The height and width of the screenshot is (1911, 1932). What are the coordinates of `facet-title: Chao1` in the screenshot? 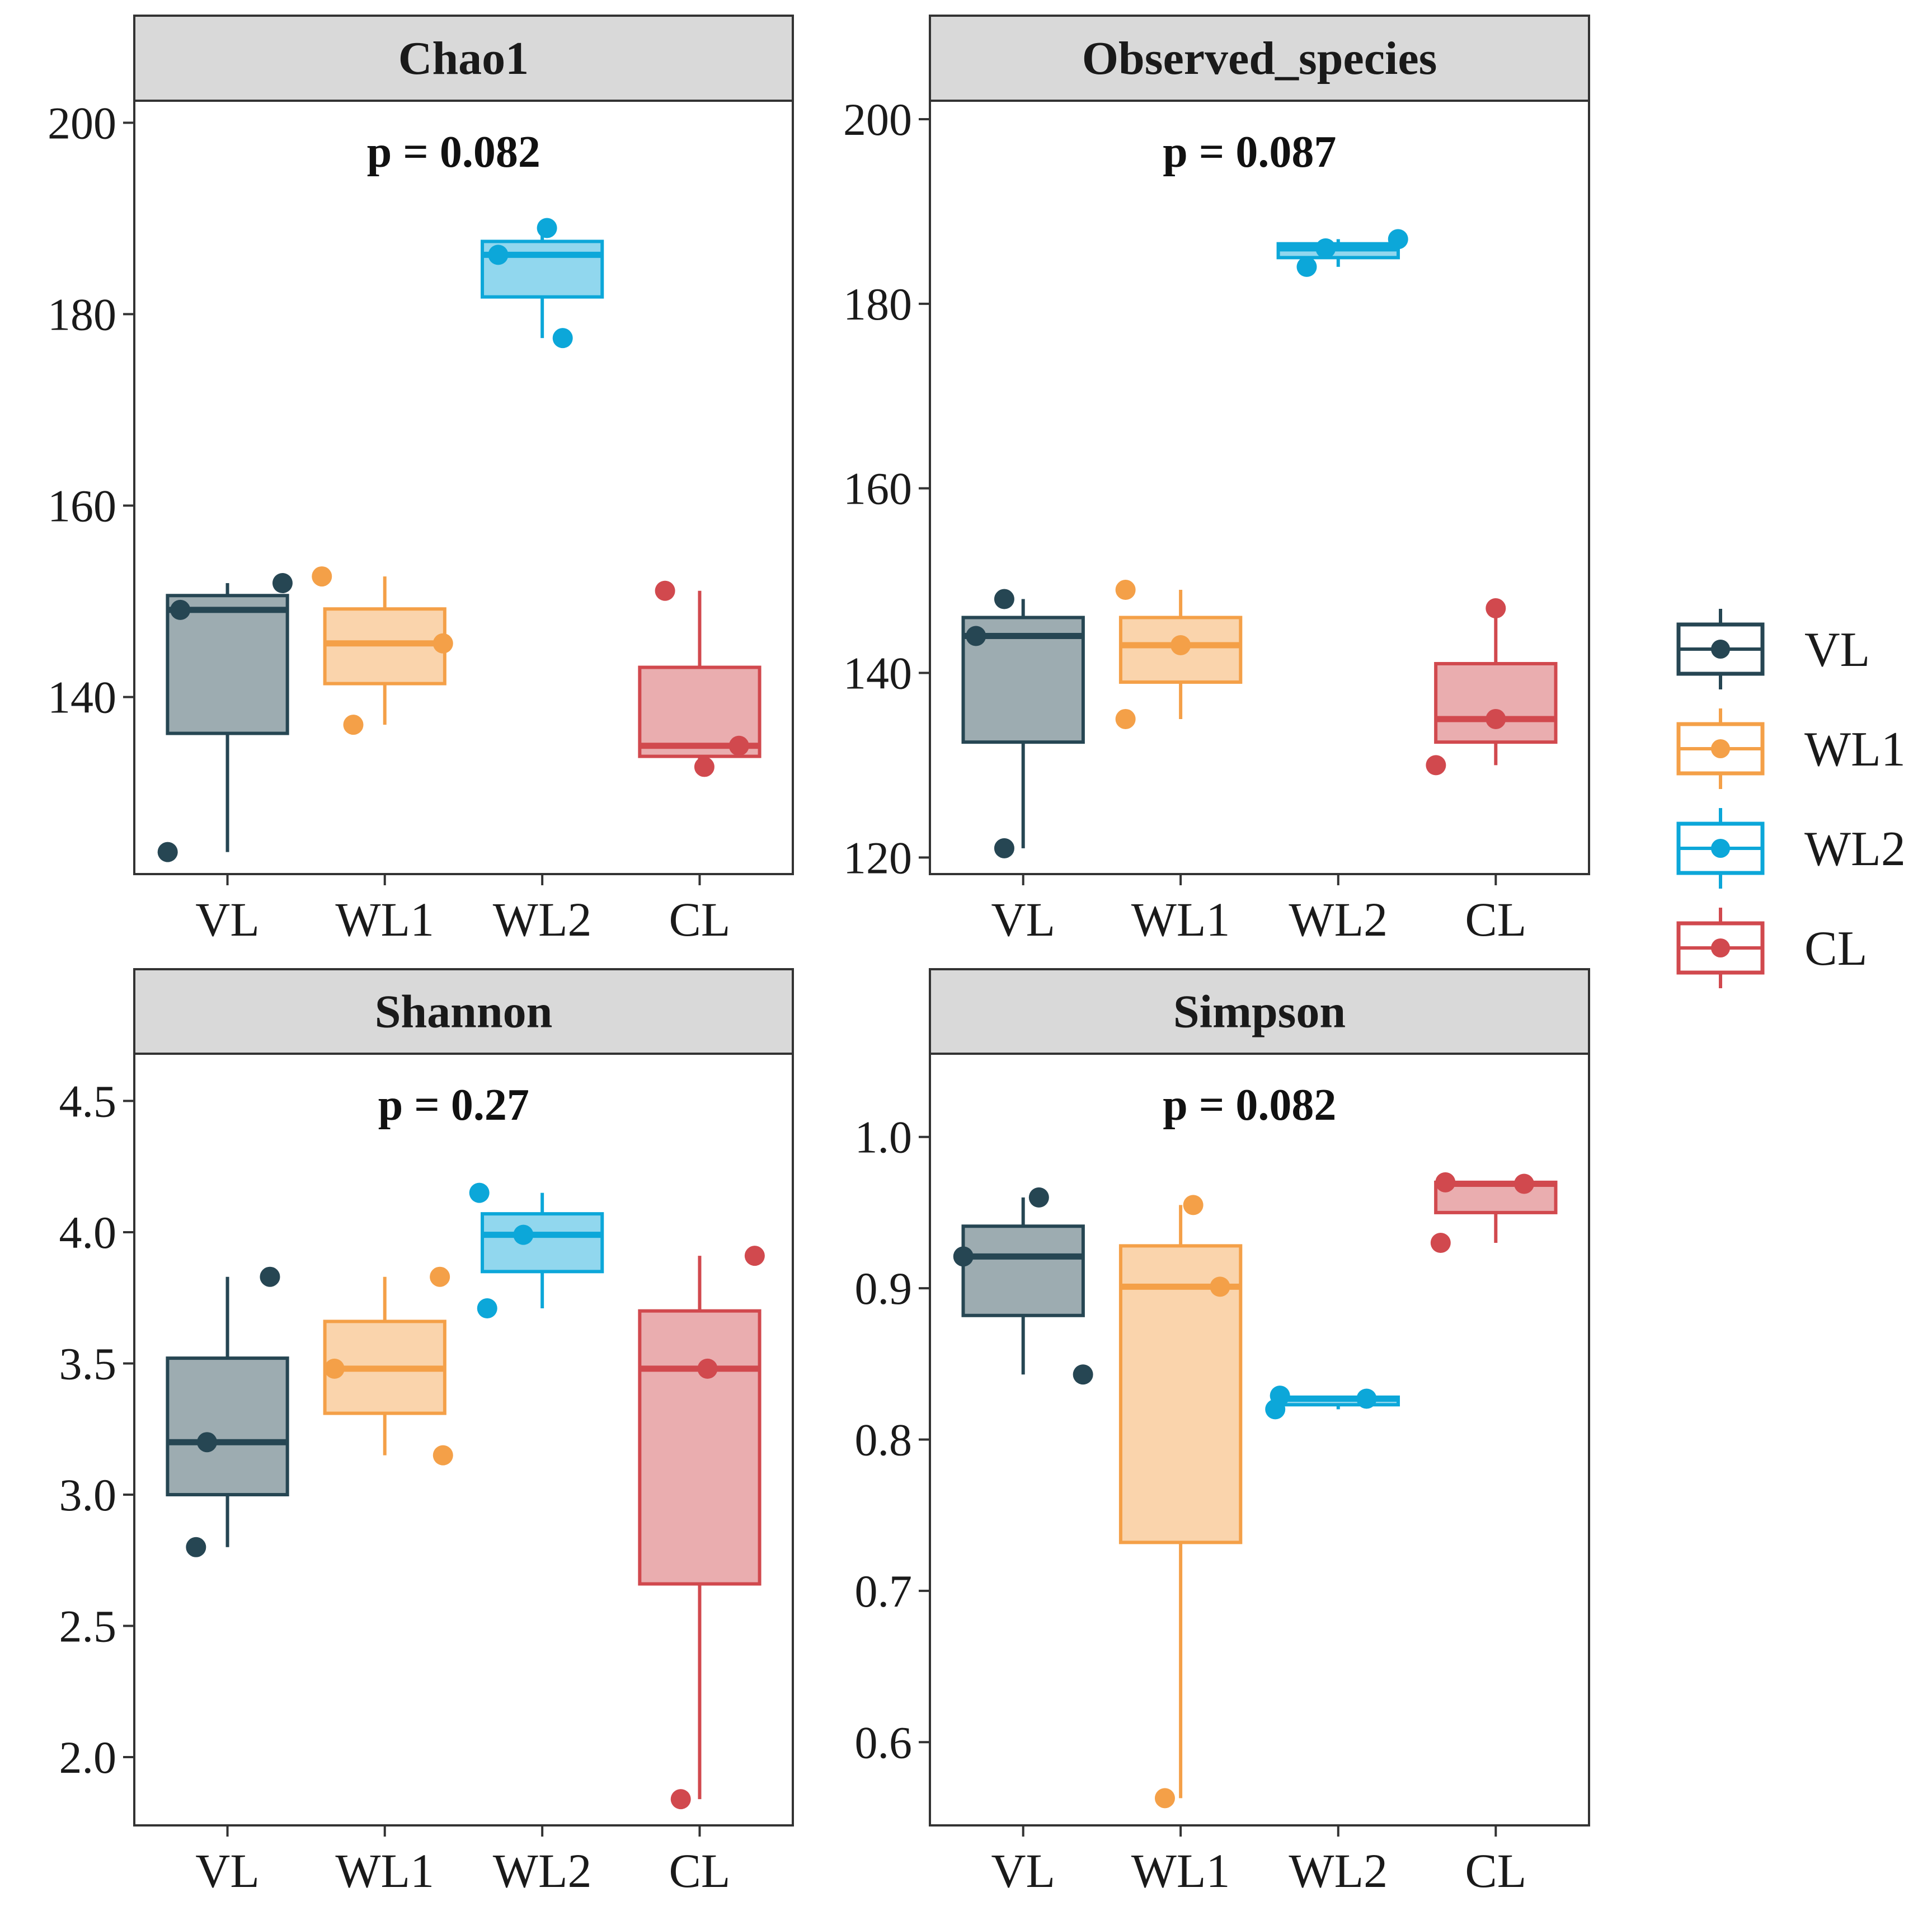 It's located at (463, 58).